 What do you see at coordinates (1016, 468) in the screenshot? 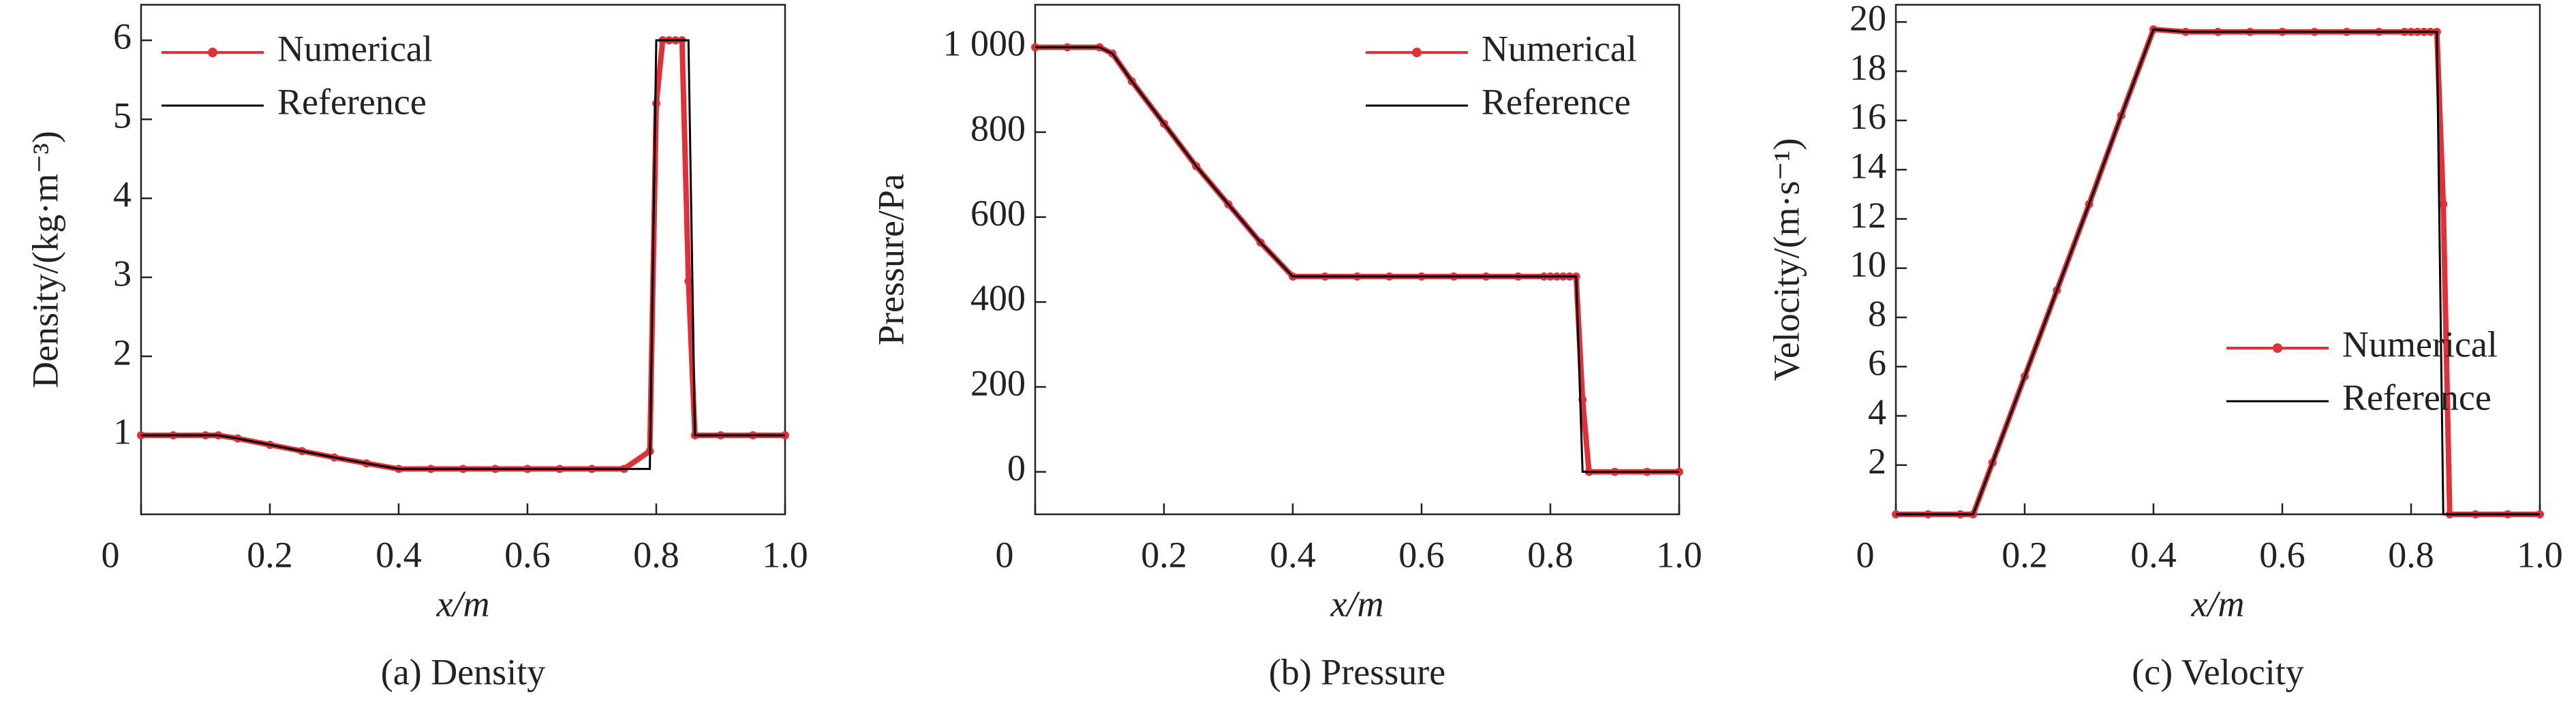
I see `y-tick-label: 0` at bounding box center [1016, 468].